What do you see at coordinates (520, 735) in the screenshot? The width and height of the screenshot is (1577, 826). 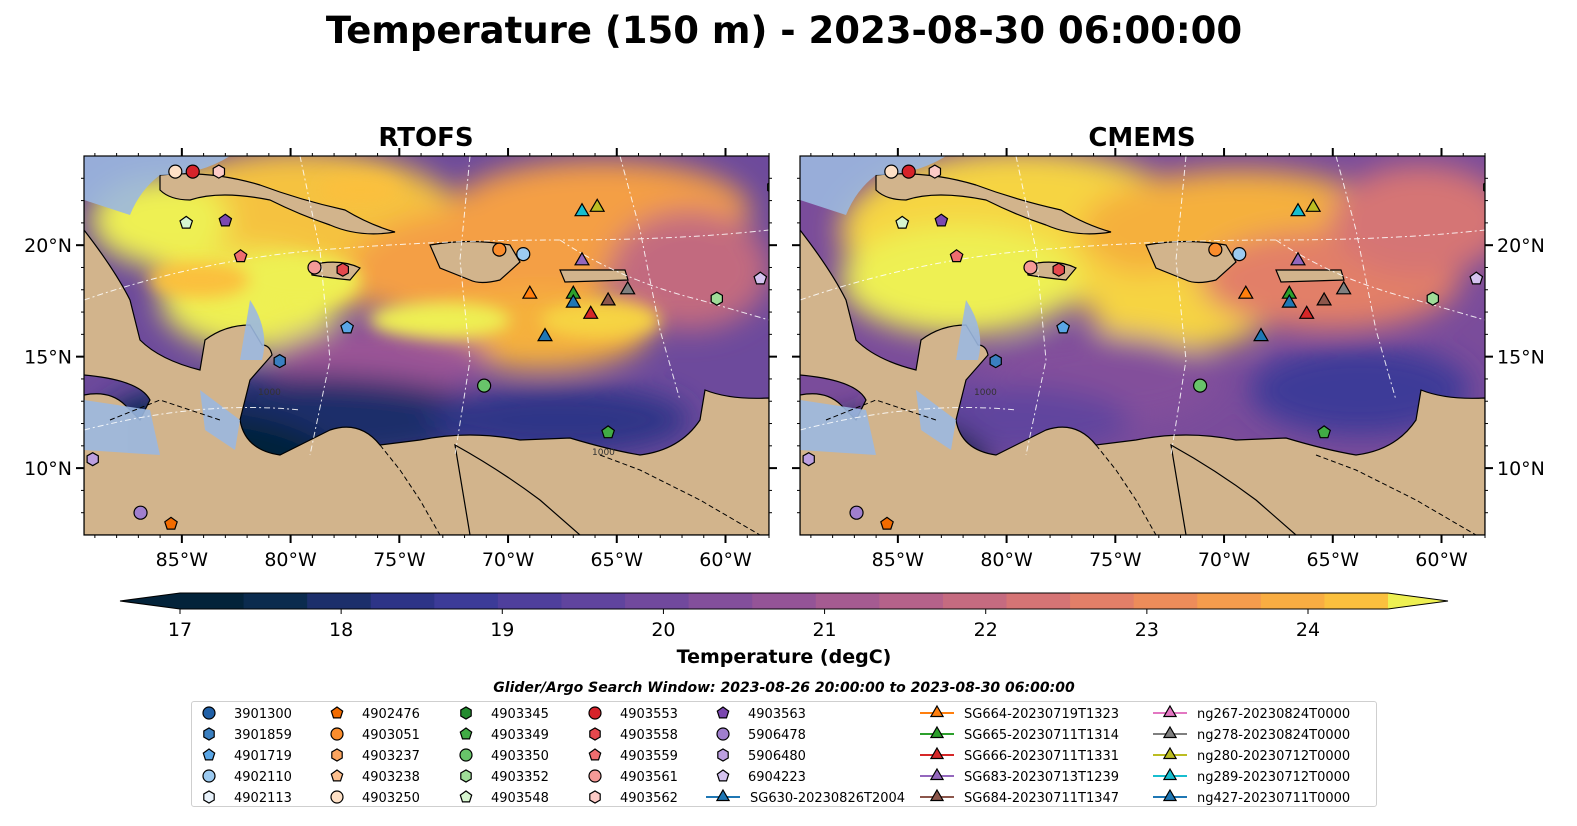 I see `legend-label: 4903349` at bounding box center [520, 735].